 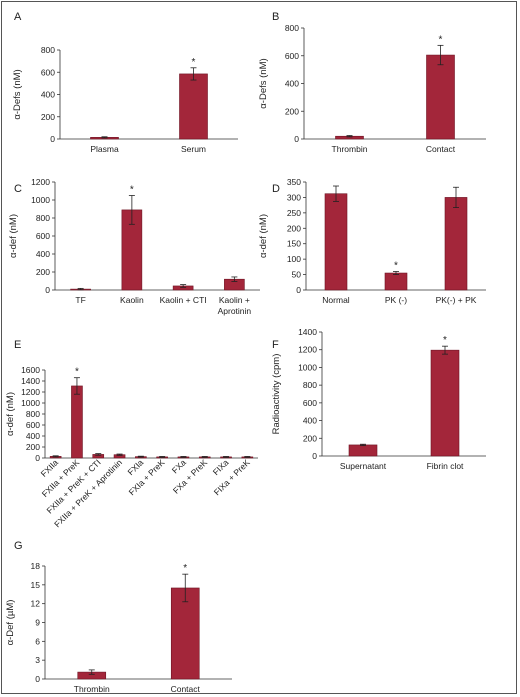 I want to click on x-tick-label: PK (-), so click(x=396, y=300).